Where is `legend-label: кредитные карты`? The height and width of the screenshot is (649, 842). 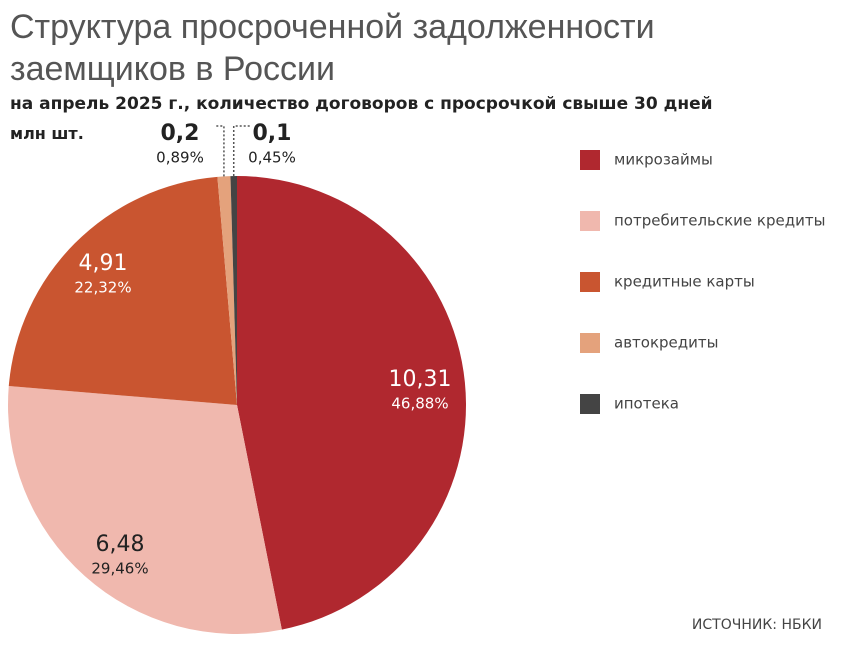 legend-label: кредитные карты is located at coordinates (684, 282).